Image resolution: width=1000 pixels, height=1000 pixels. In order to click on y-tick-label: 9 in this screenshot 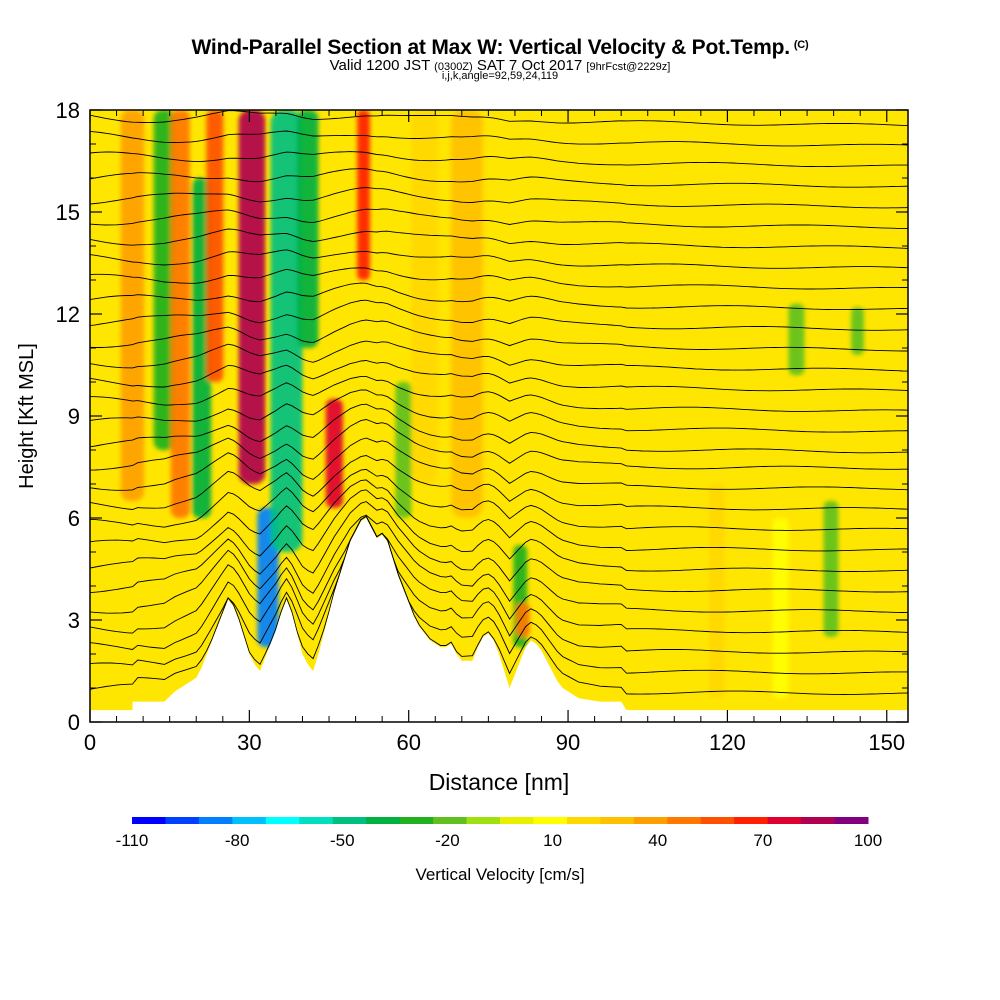, I will do `click(74, 416)`.